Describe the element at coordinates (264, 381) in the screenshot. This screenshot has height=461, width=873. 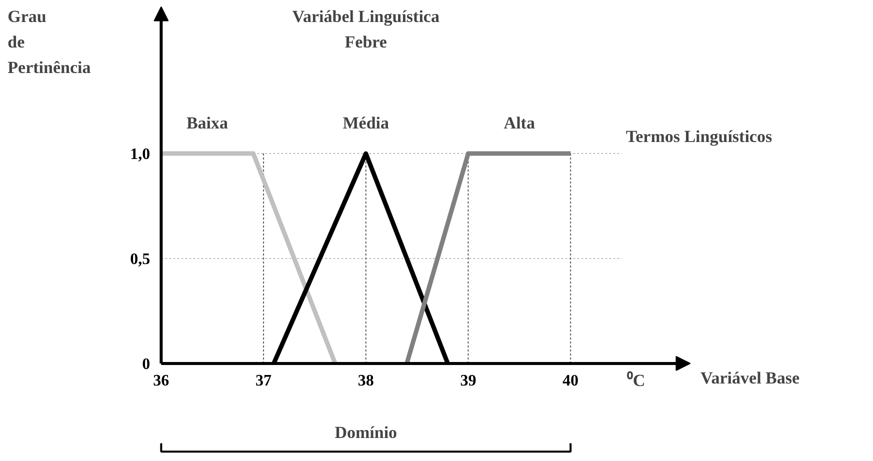
I see `x-tick-label: 37` at that location.